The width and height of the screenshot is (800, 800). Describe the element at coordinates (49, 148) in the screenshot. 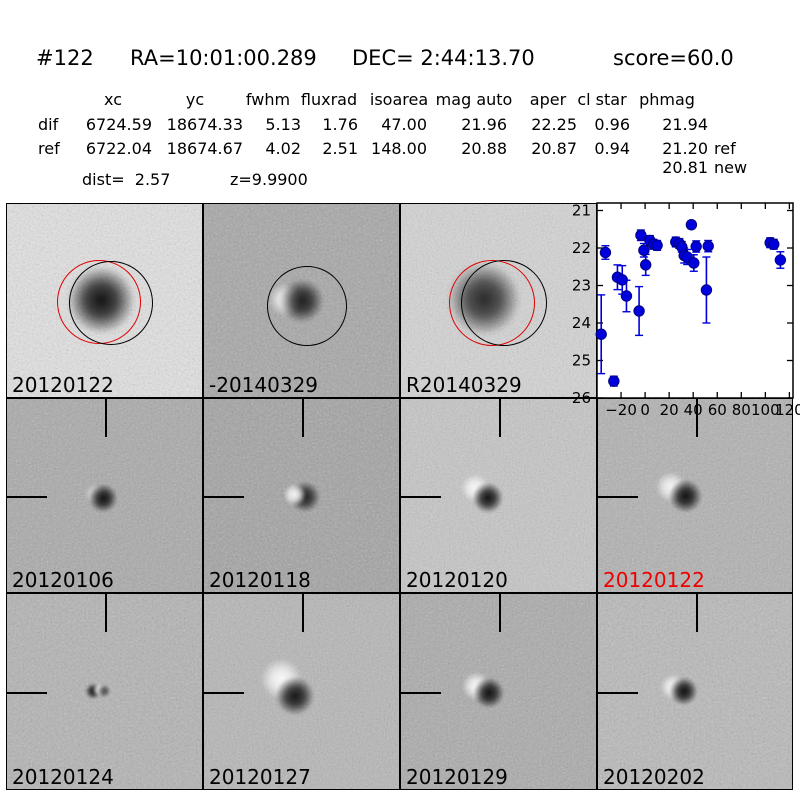

I see `row-label: ref` at that location.